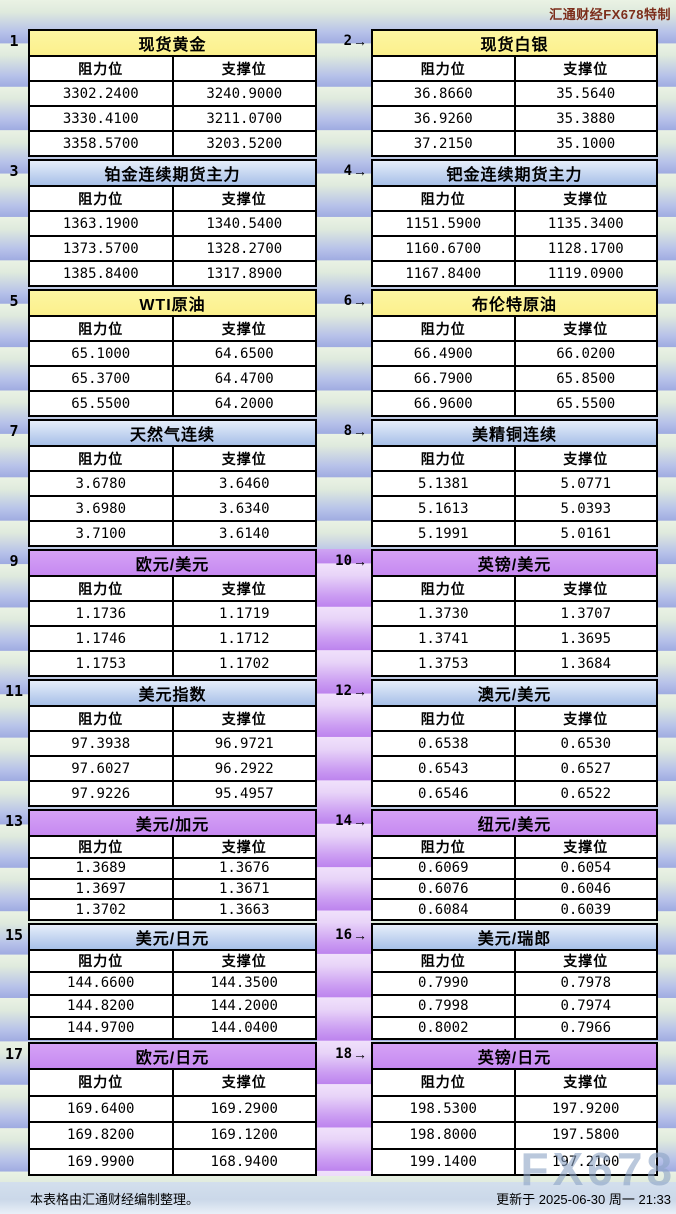 The image size is (676, 1214). I want to click on level-row-1: 3302.2400 3240.9000, so click(172, 92).